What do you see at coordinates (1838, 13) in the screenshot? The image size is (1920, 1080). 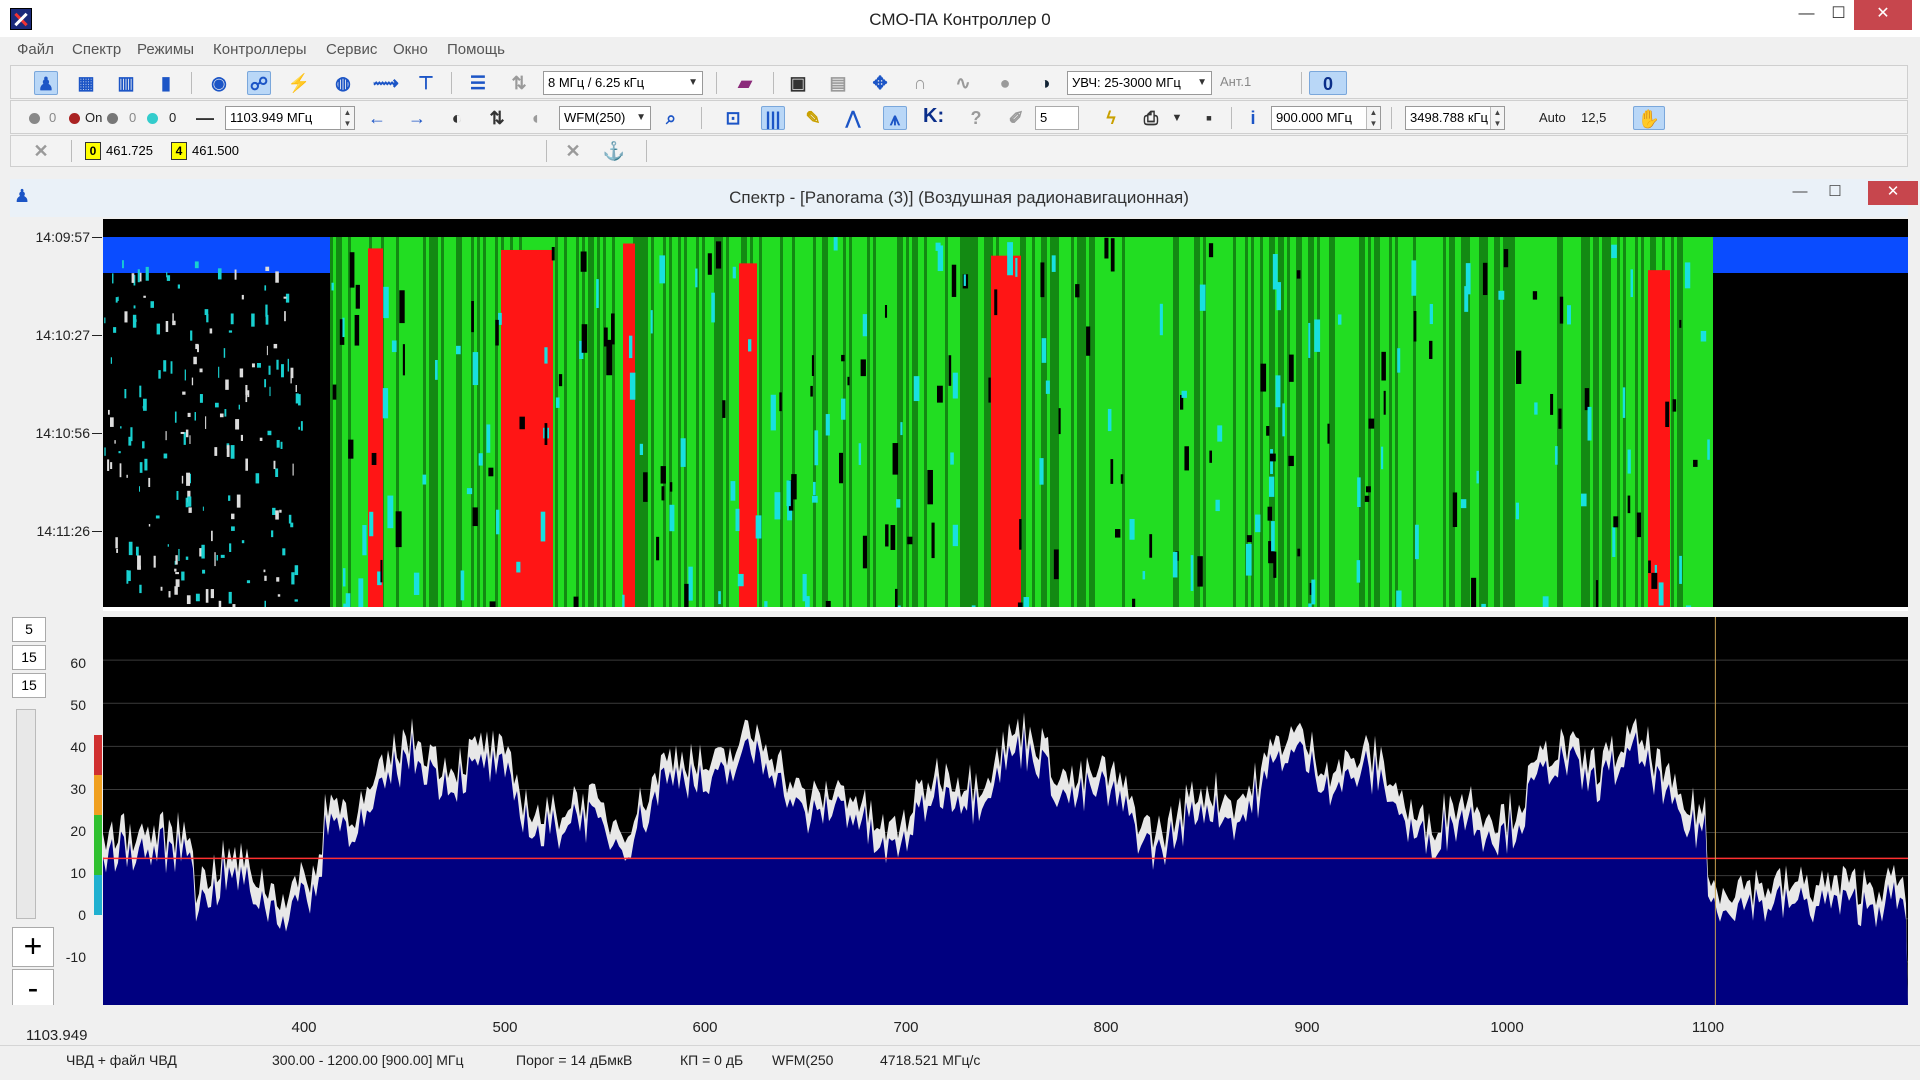 I see `maximize-button: ☐` at bounding box center [1838, 13].